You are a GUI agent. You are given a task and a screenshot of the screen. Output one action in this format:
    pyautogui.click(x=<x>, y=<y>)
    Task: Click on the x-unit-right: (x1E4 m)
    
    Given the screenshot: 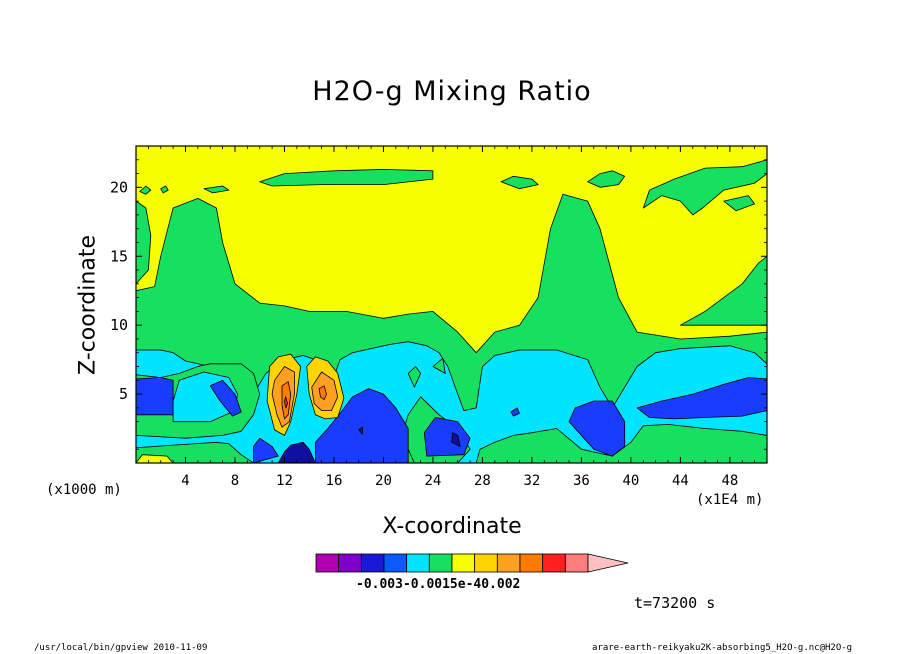 What is the action you would take?
    pyautogui.click(x=730, y=500)
    